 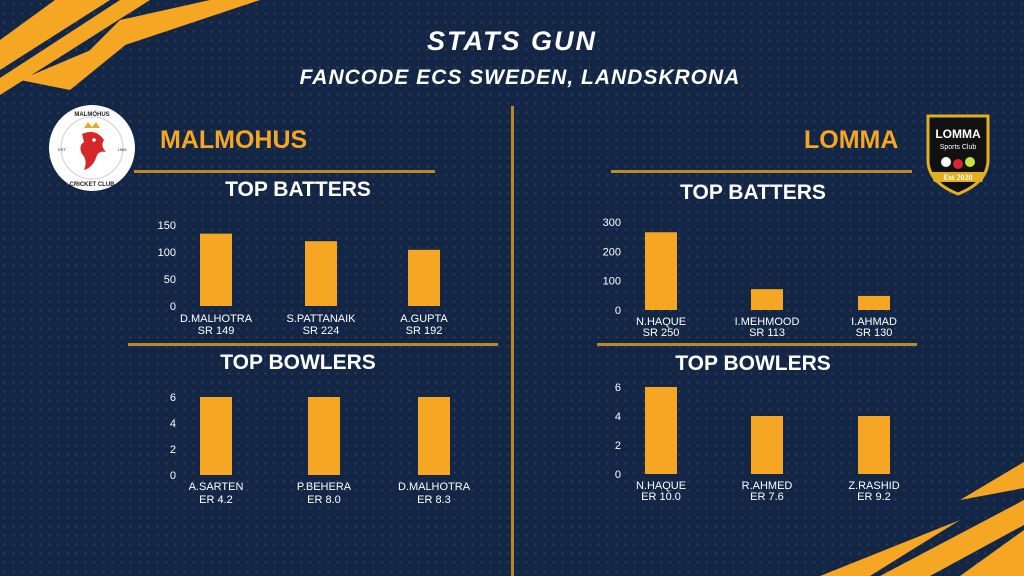 What do you see at coordinates (424, 319) in the screenshot?
I see `category-label-name: A.GUPTA` at bounding box center [424, 319].